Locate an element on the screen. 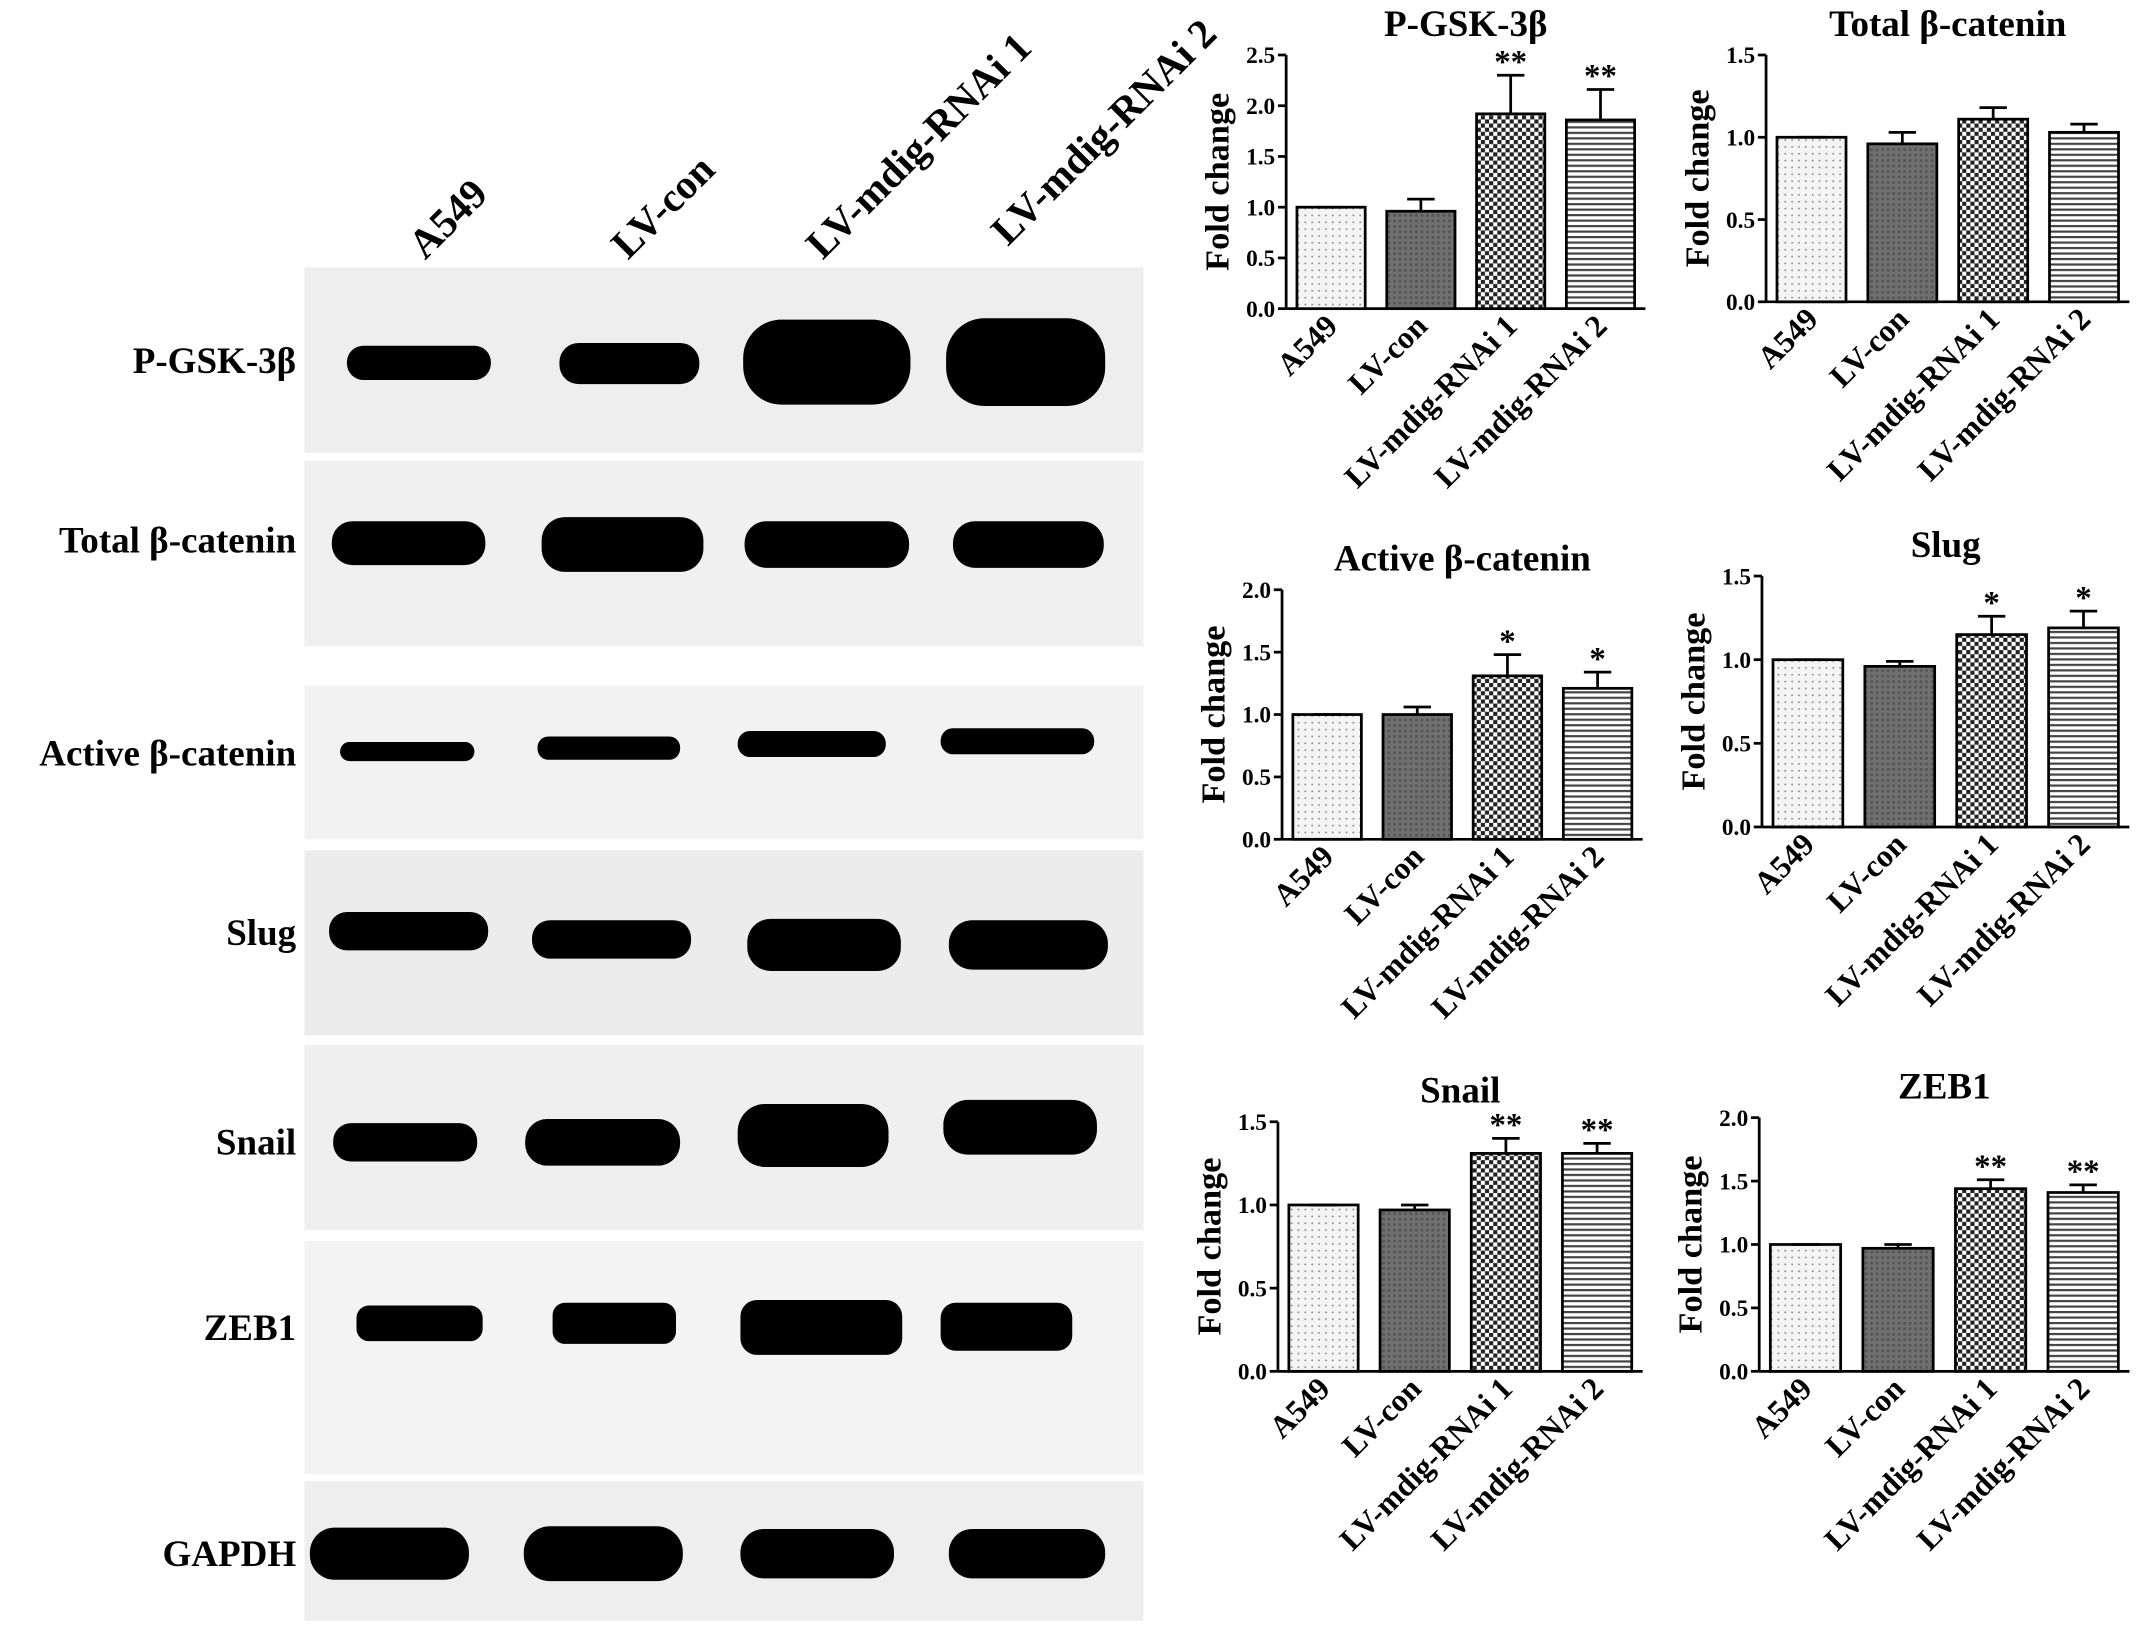  x-tick-label: LV-mdig-RNAi 1 is located at coordinates (1910, 1464).